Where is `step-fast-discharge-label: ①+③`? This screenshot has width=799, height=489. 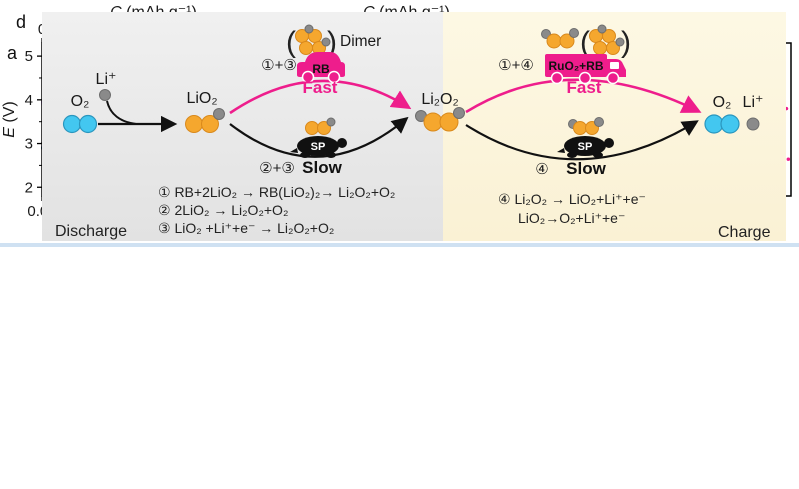 step-fast-discharge-label: ①+③ is located at coordinates (279, 65).